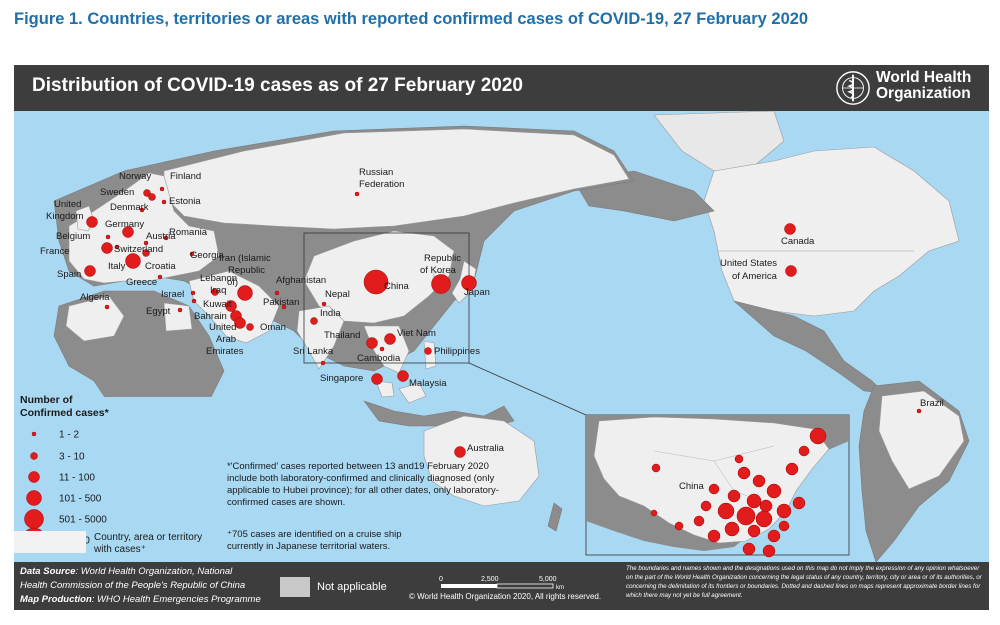 This screenshot has height=625, width=1000. What do you see at coordinates (194, 301) in the screenshot?
I see `case-dot-israel` at bounding box center [194, 301].